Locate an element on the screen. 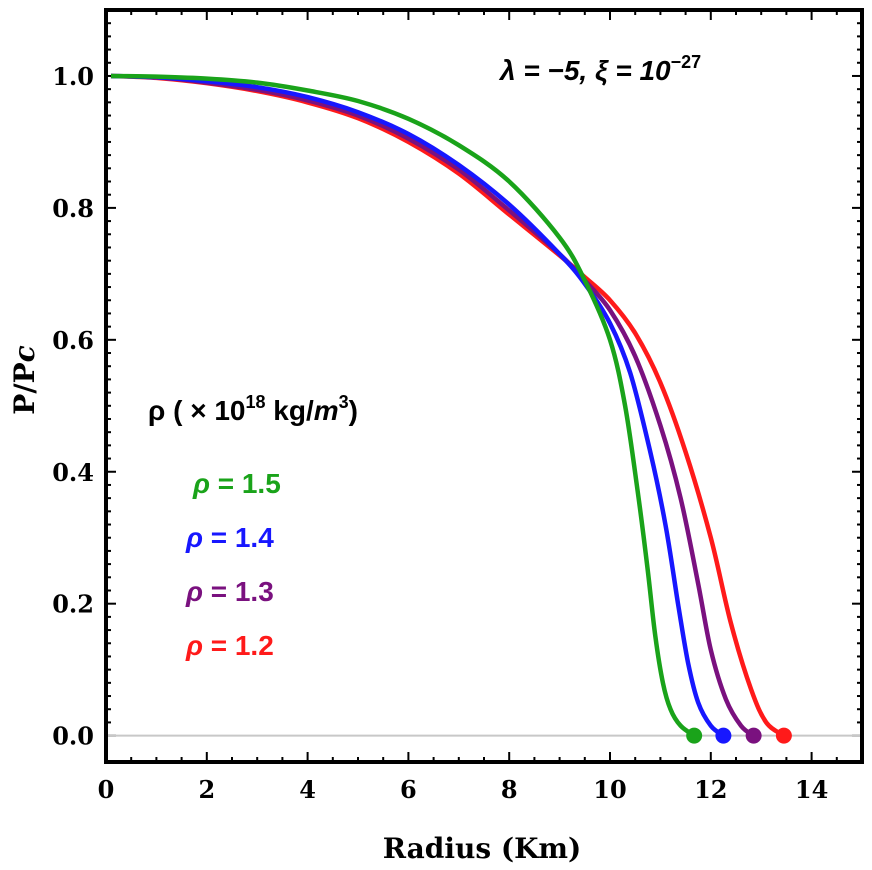  legend-title-unit: kg/ is located at coordinates (290, 410).